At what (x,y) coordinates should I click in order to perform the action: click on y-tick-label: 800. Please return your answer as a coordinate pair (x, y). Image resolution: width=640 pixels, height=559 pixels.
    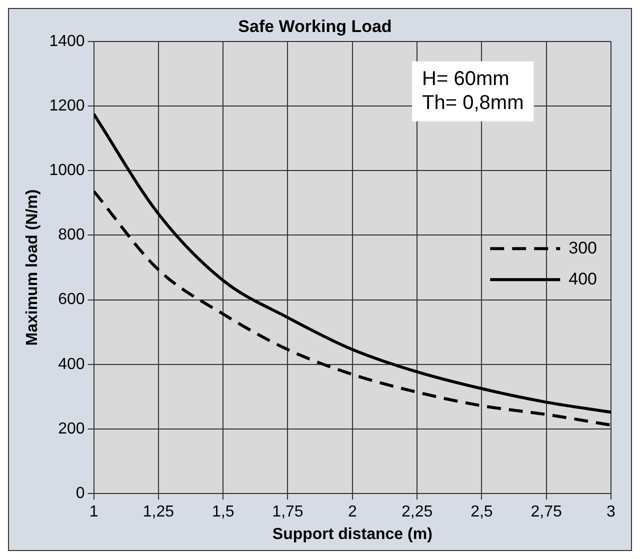
    Looking at the image, I should click on (71, 235).